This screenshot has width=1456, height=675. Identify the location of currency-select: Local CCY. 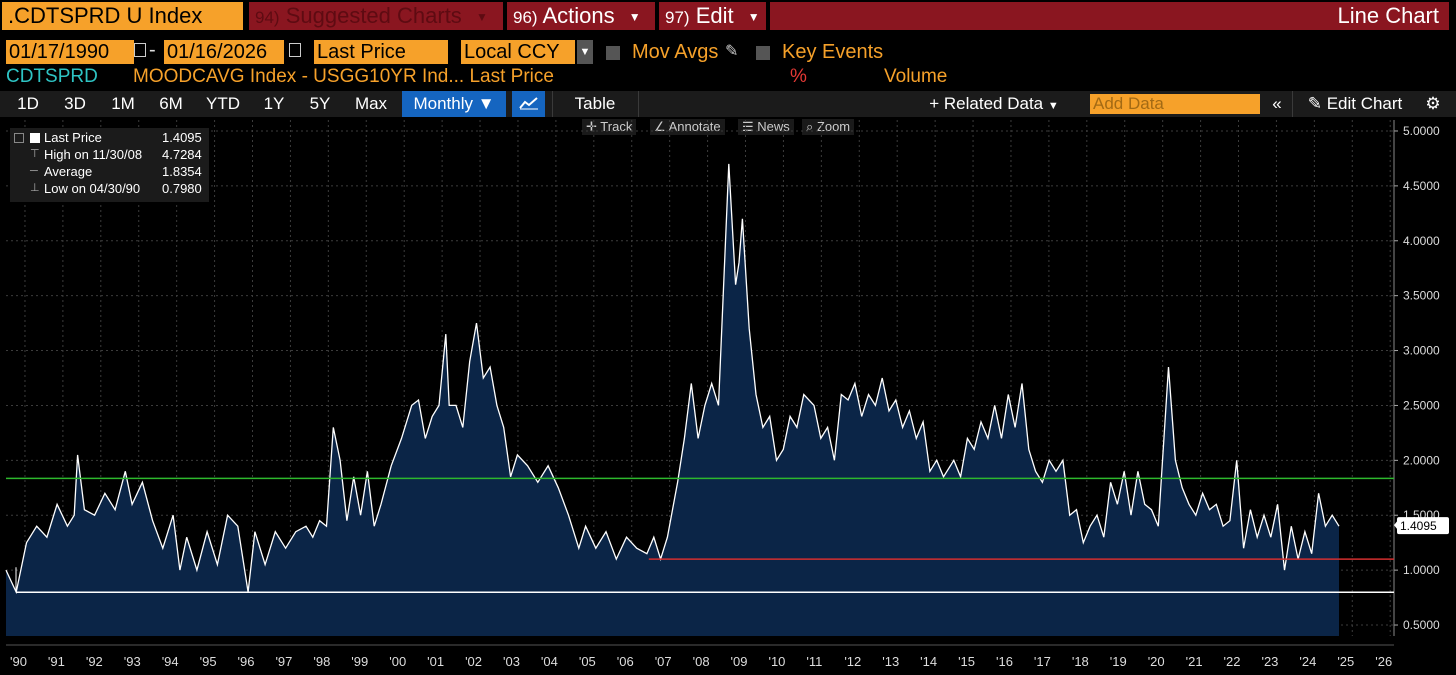
(518, 52).